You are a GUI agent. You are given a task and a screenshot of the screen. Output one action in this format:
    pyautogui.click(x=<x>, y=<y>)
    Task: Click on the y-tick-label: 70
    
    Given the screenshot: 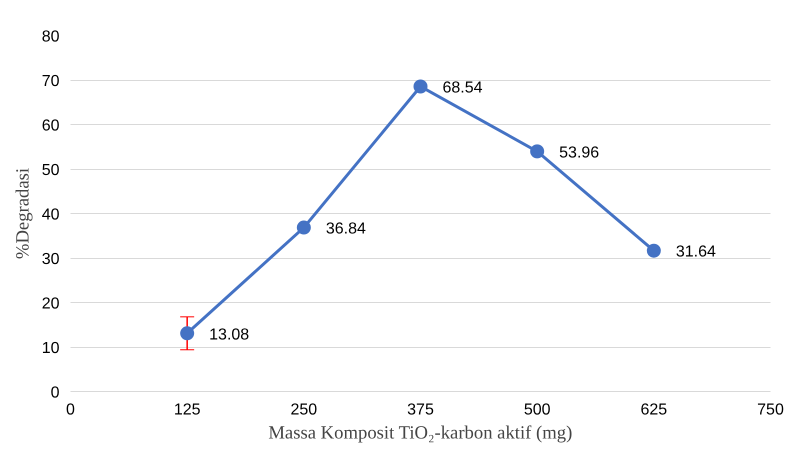 What is the action you would take?
    pyautogui.click(x=51, y=81)
    